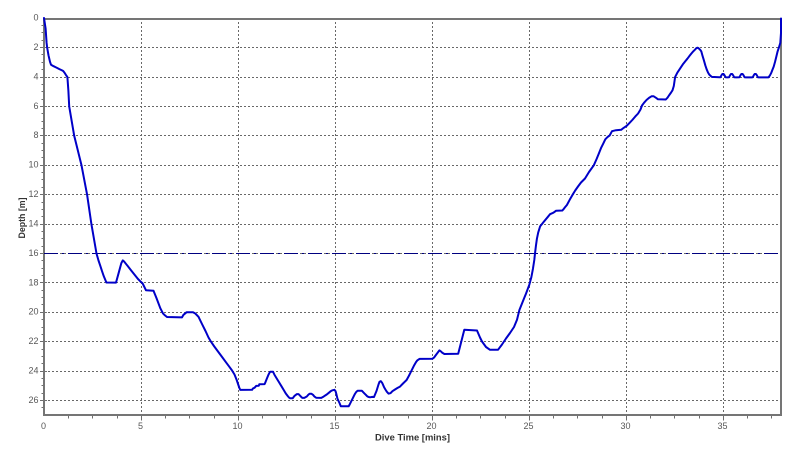  Describe the element at coordinates (33, 224) in the screenshot. I see `svg-text: 14` at that location.